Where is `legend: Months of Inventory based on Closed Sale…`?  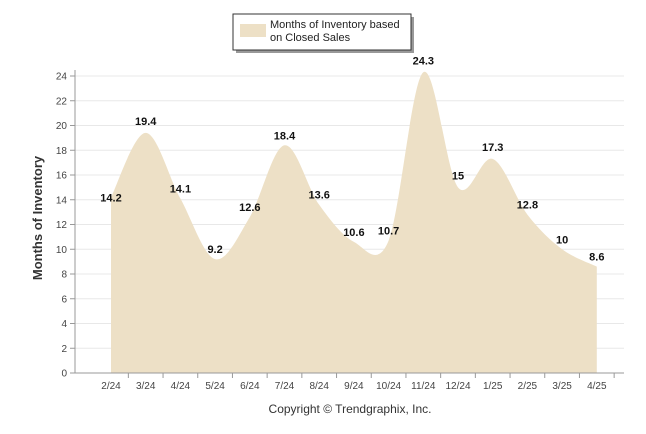
legend: Months of Inventory based on Closed Sale… is located at coordinates (323, 33).